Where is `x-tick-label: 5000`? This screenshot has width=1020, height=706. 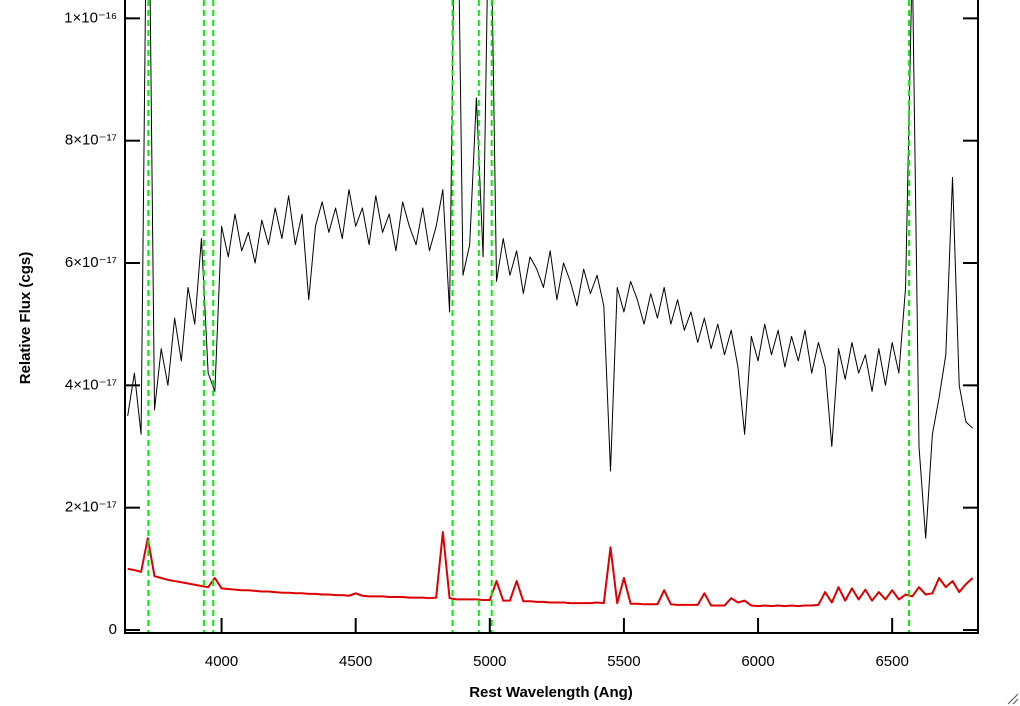
x-tick-label: 5000 is located at coordinates (489, 661).